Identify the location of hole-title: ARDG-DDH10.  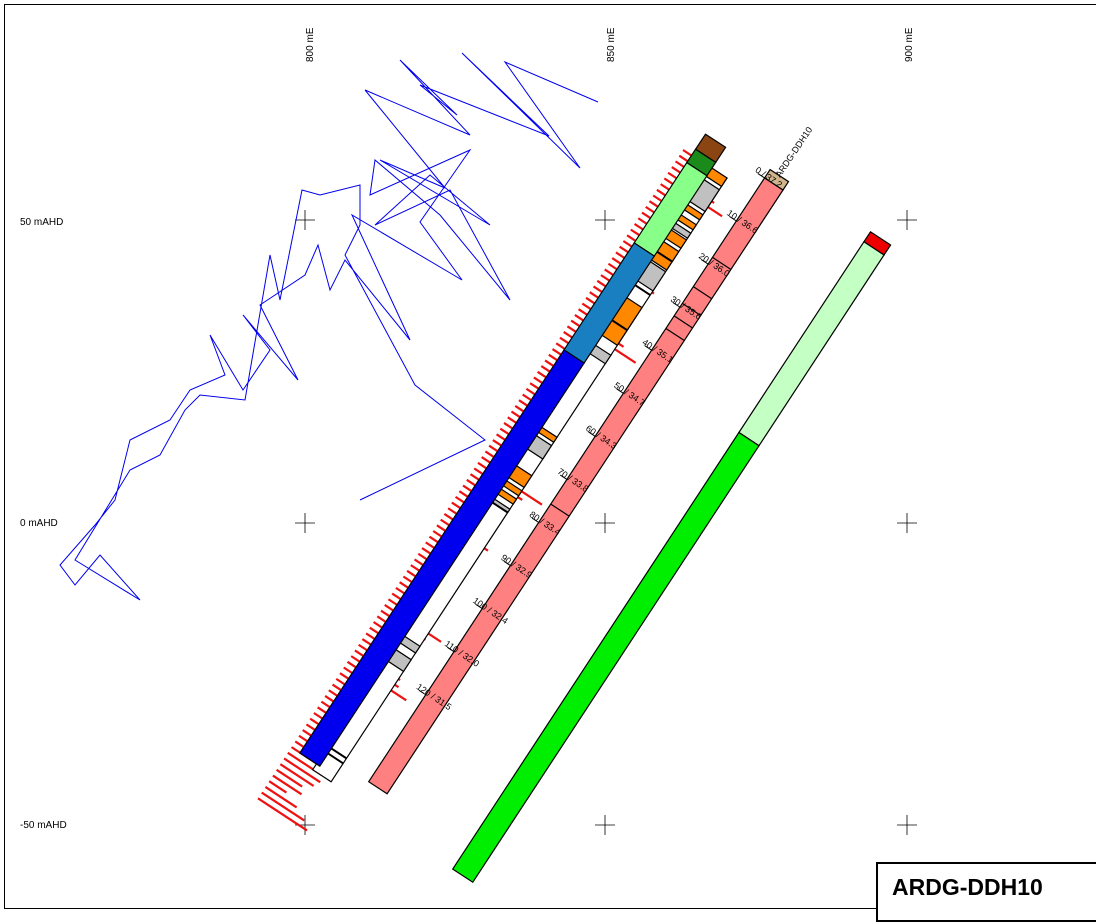
(967, 887).